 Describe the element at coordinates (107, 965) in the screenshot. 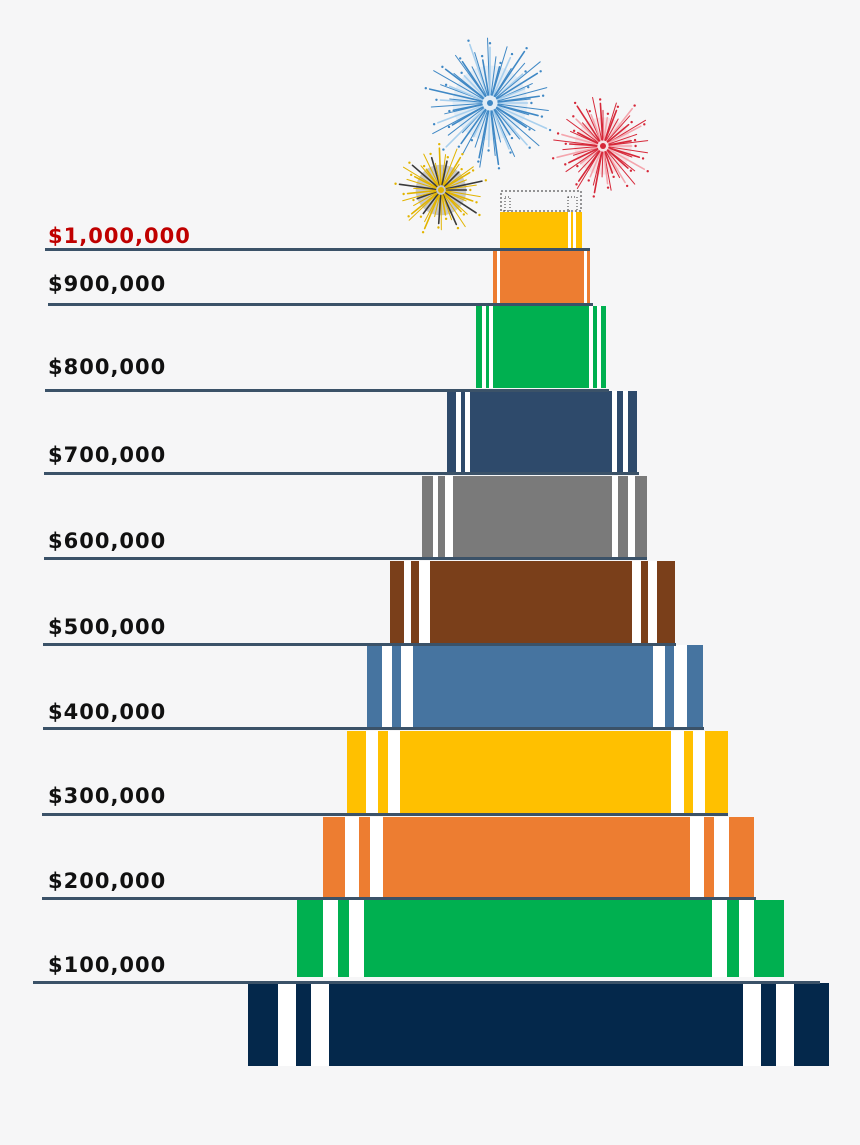

I see `milestone-label: $100,000` at that location.